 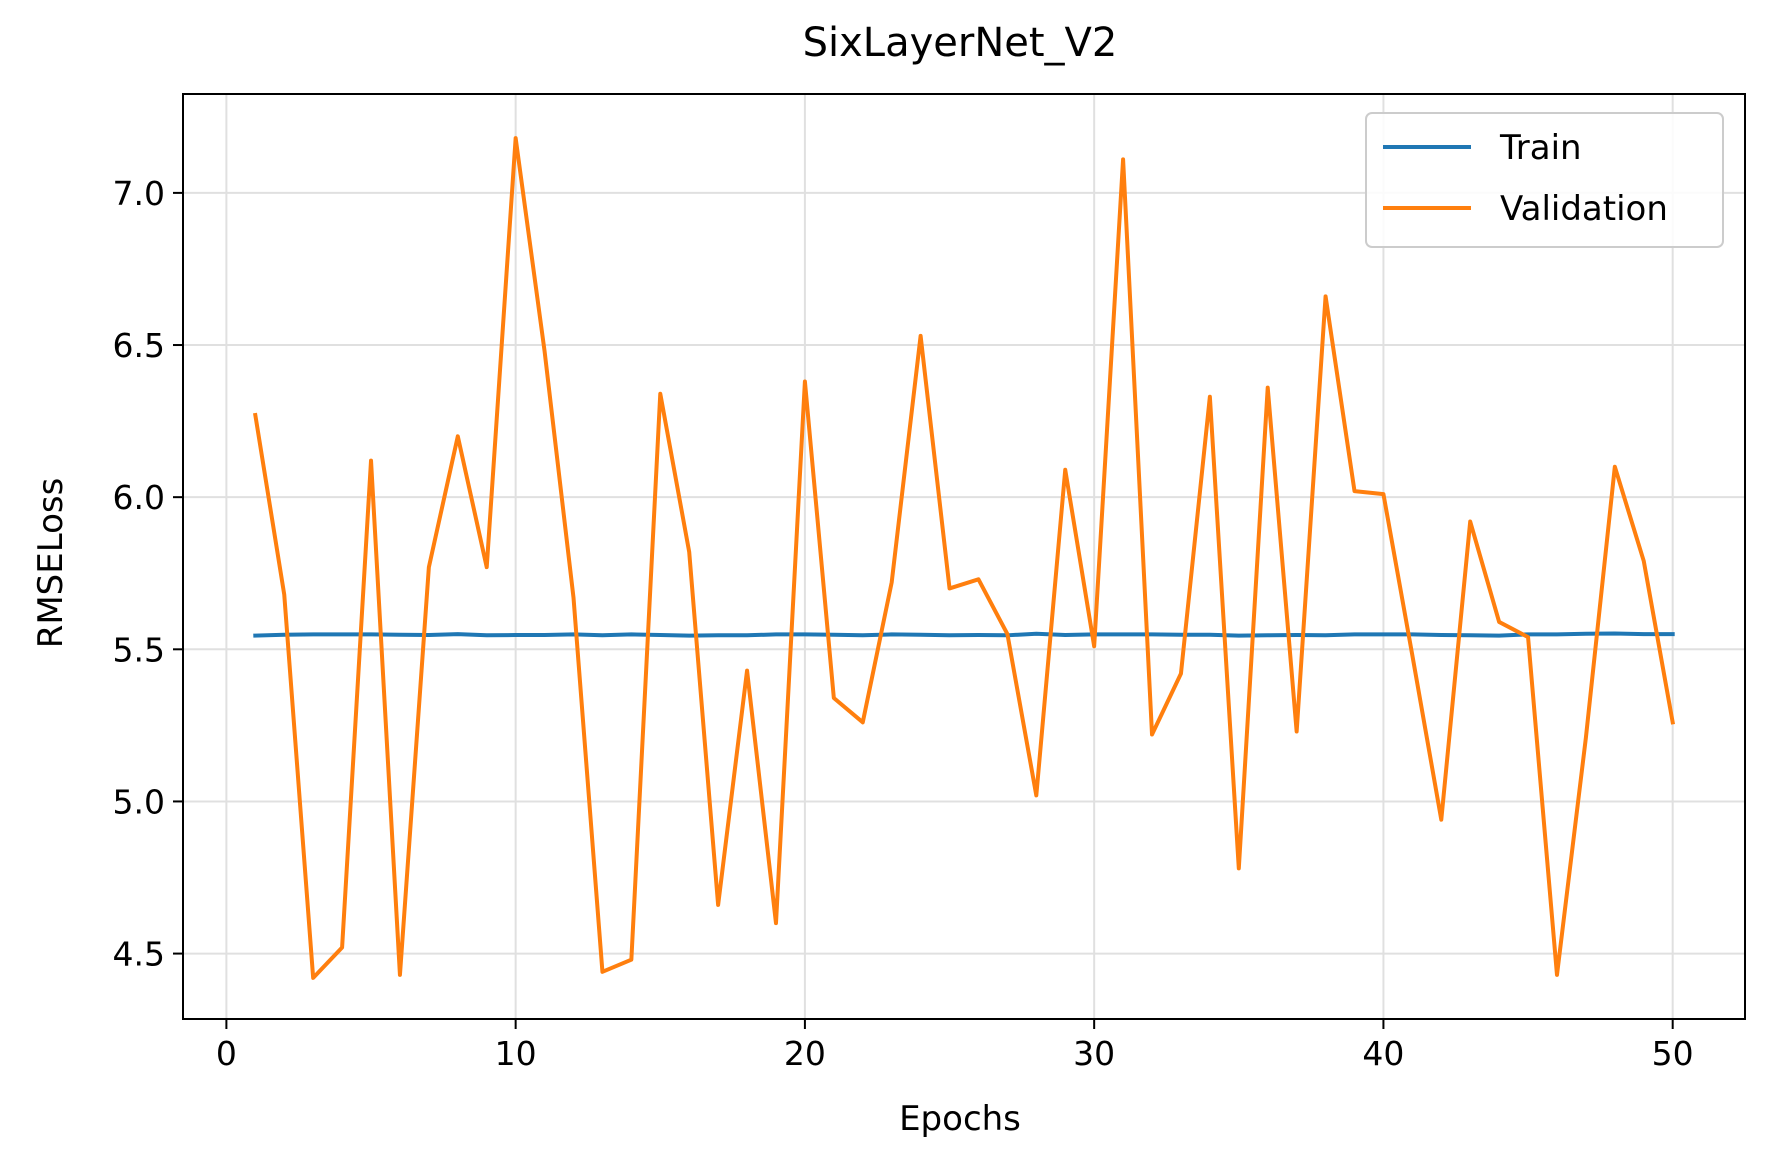 I want to click on x-tick-label: 40, so click(x=1383, y=1053).